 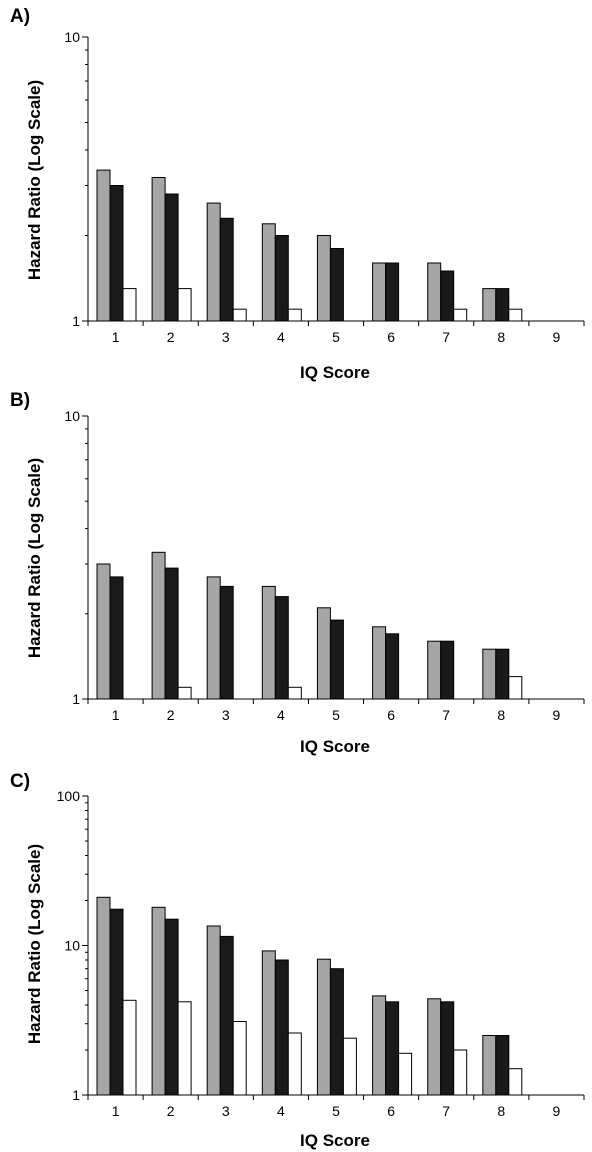 I want to click on y-tick-label: 100, so click(x=69, y=796).